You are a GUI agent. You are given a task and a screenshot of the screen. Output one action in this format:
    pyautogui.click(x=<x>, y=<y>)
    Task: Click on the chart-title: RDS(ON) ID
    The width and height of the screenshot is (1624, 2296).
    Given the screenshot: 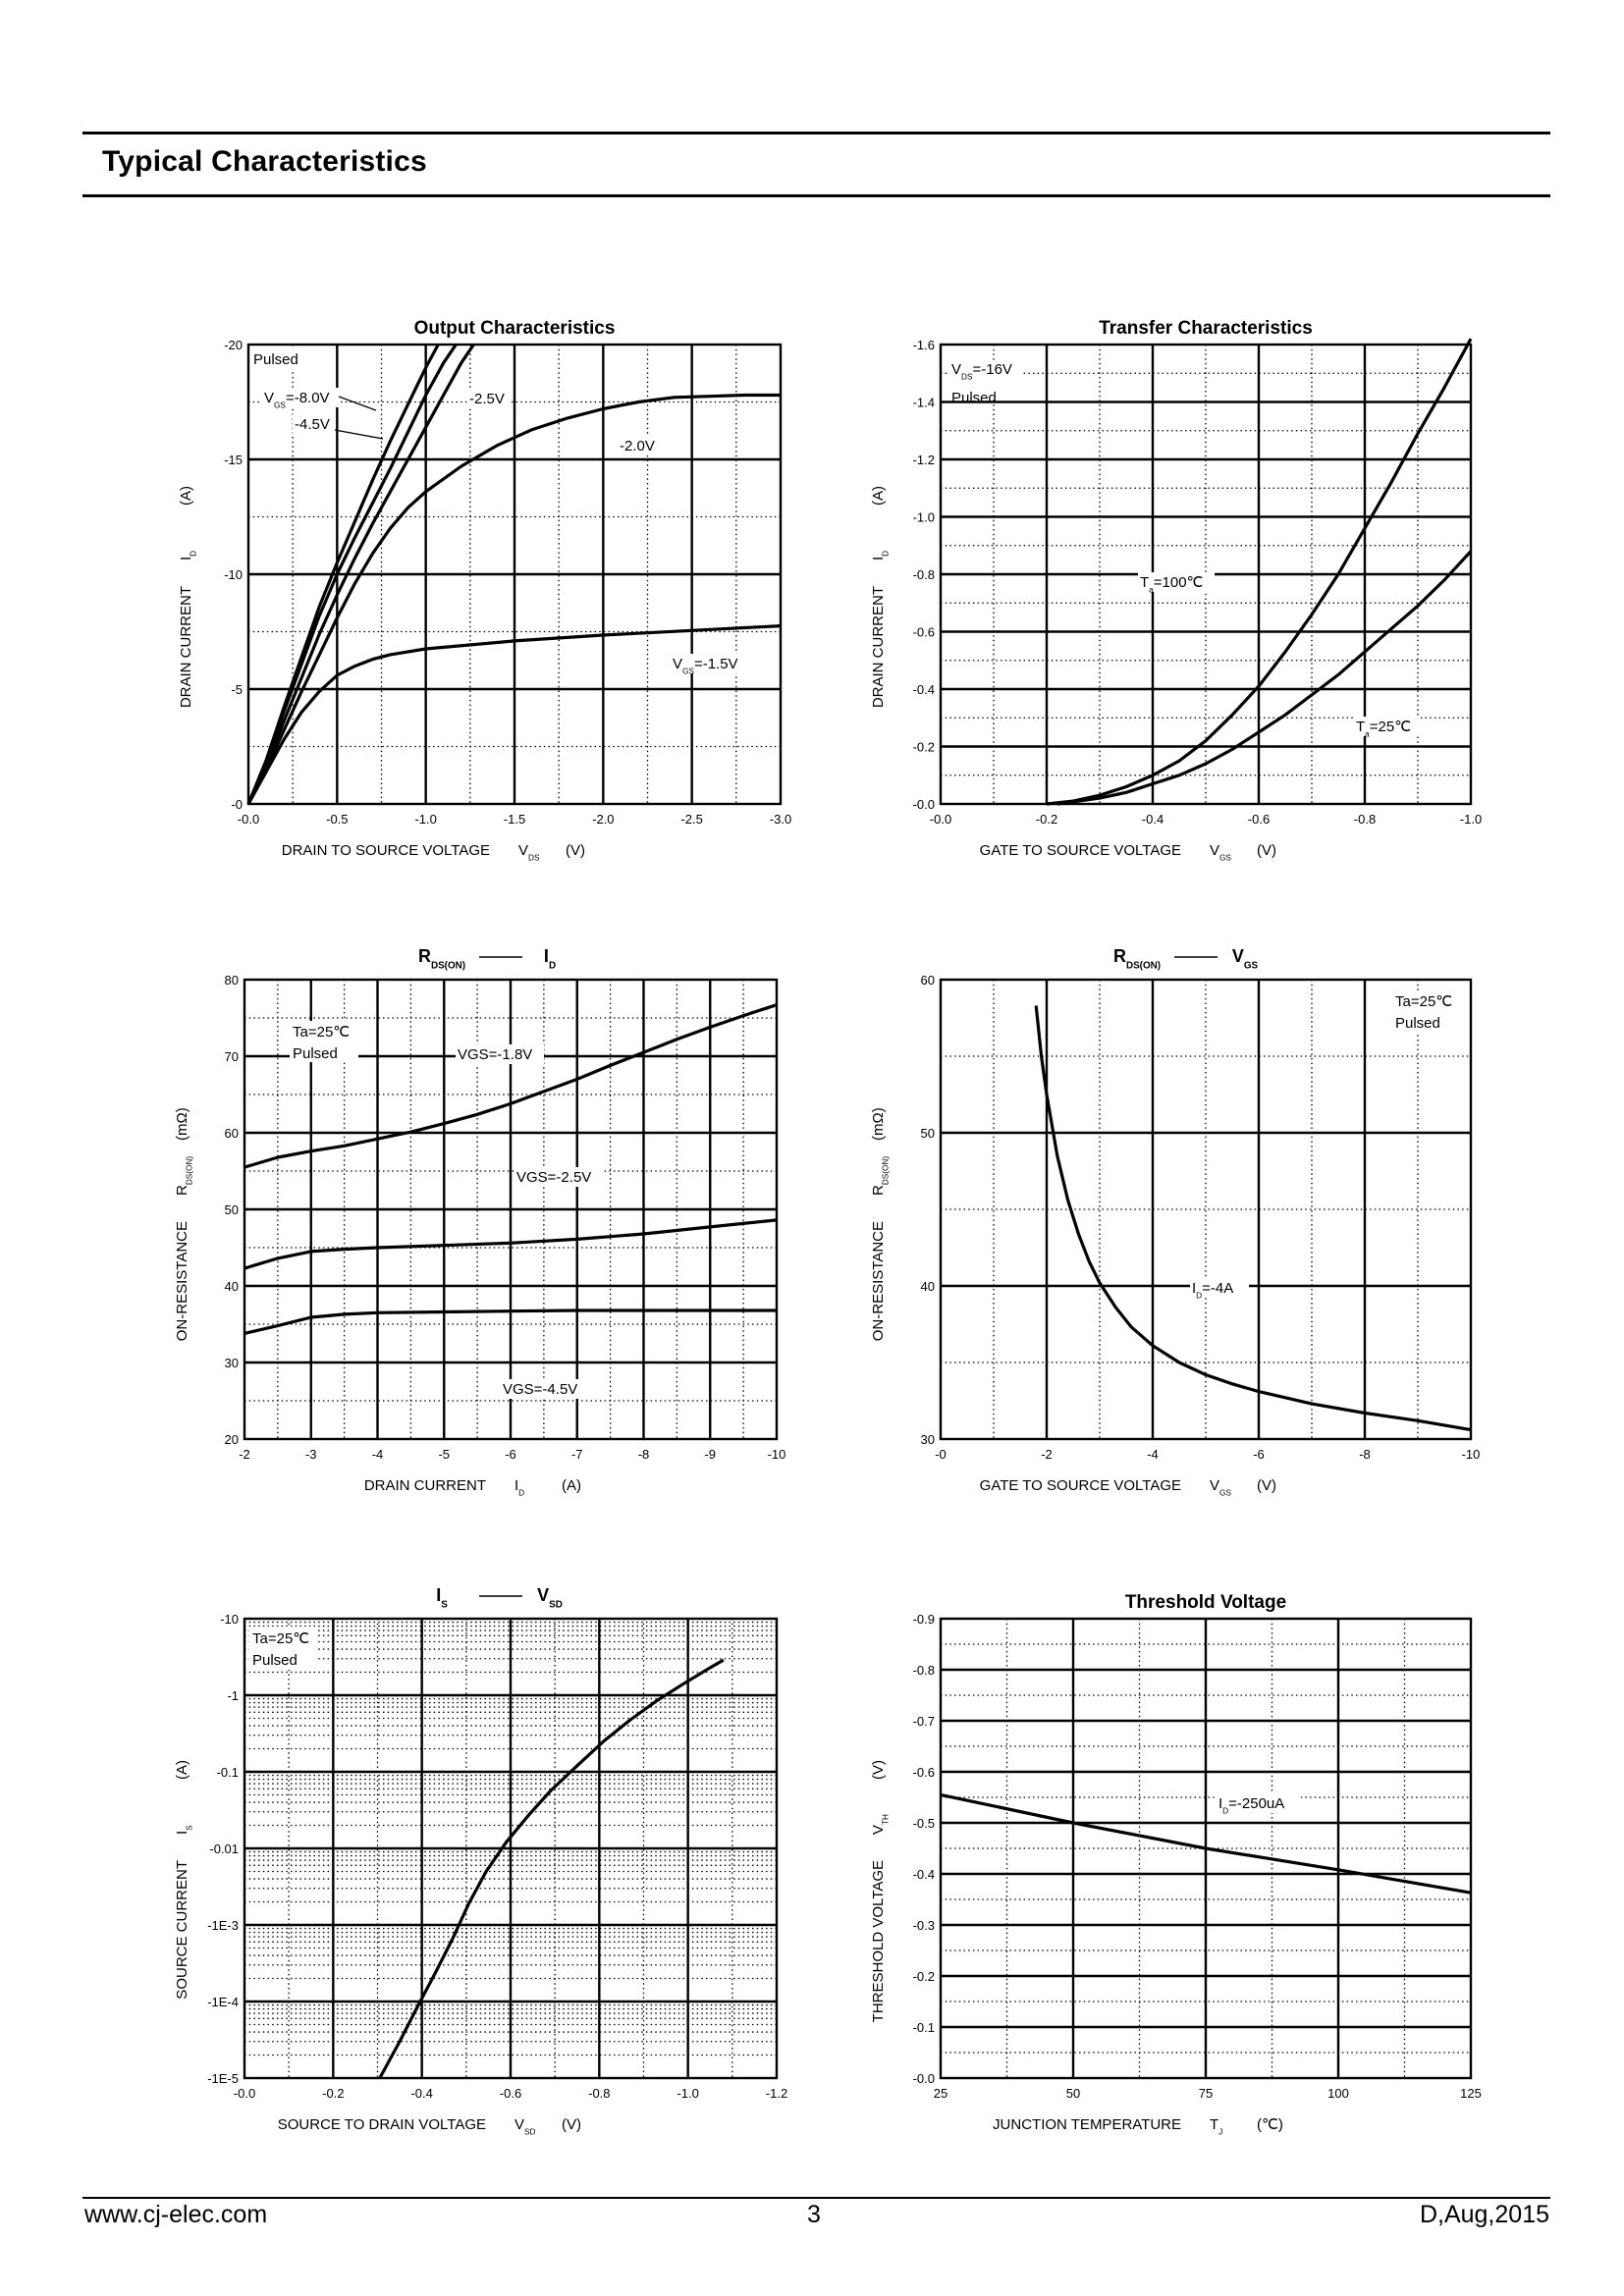 What is the action you would take?
    pyautogui.click(x=487, y=958)
    